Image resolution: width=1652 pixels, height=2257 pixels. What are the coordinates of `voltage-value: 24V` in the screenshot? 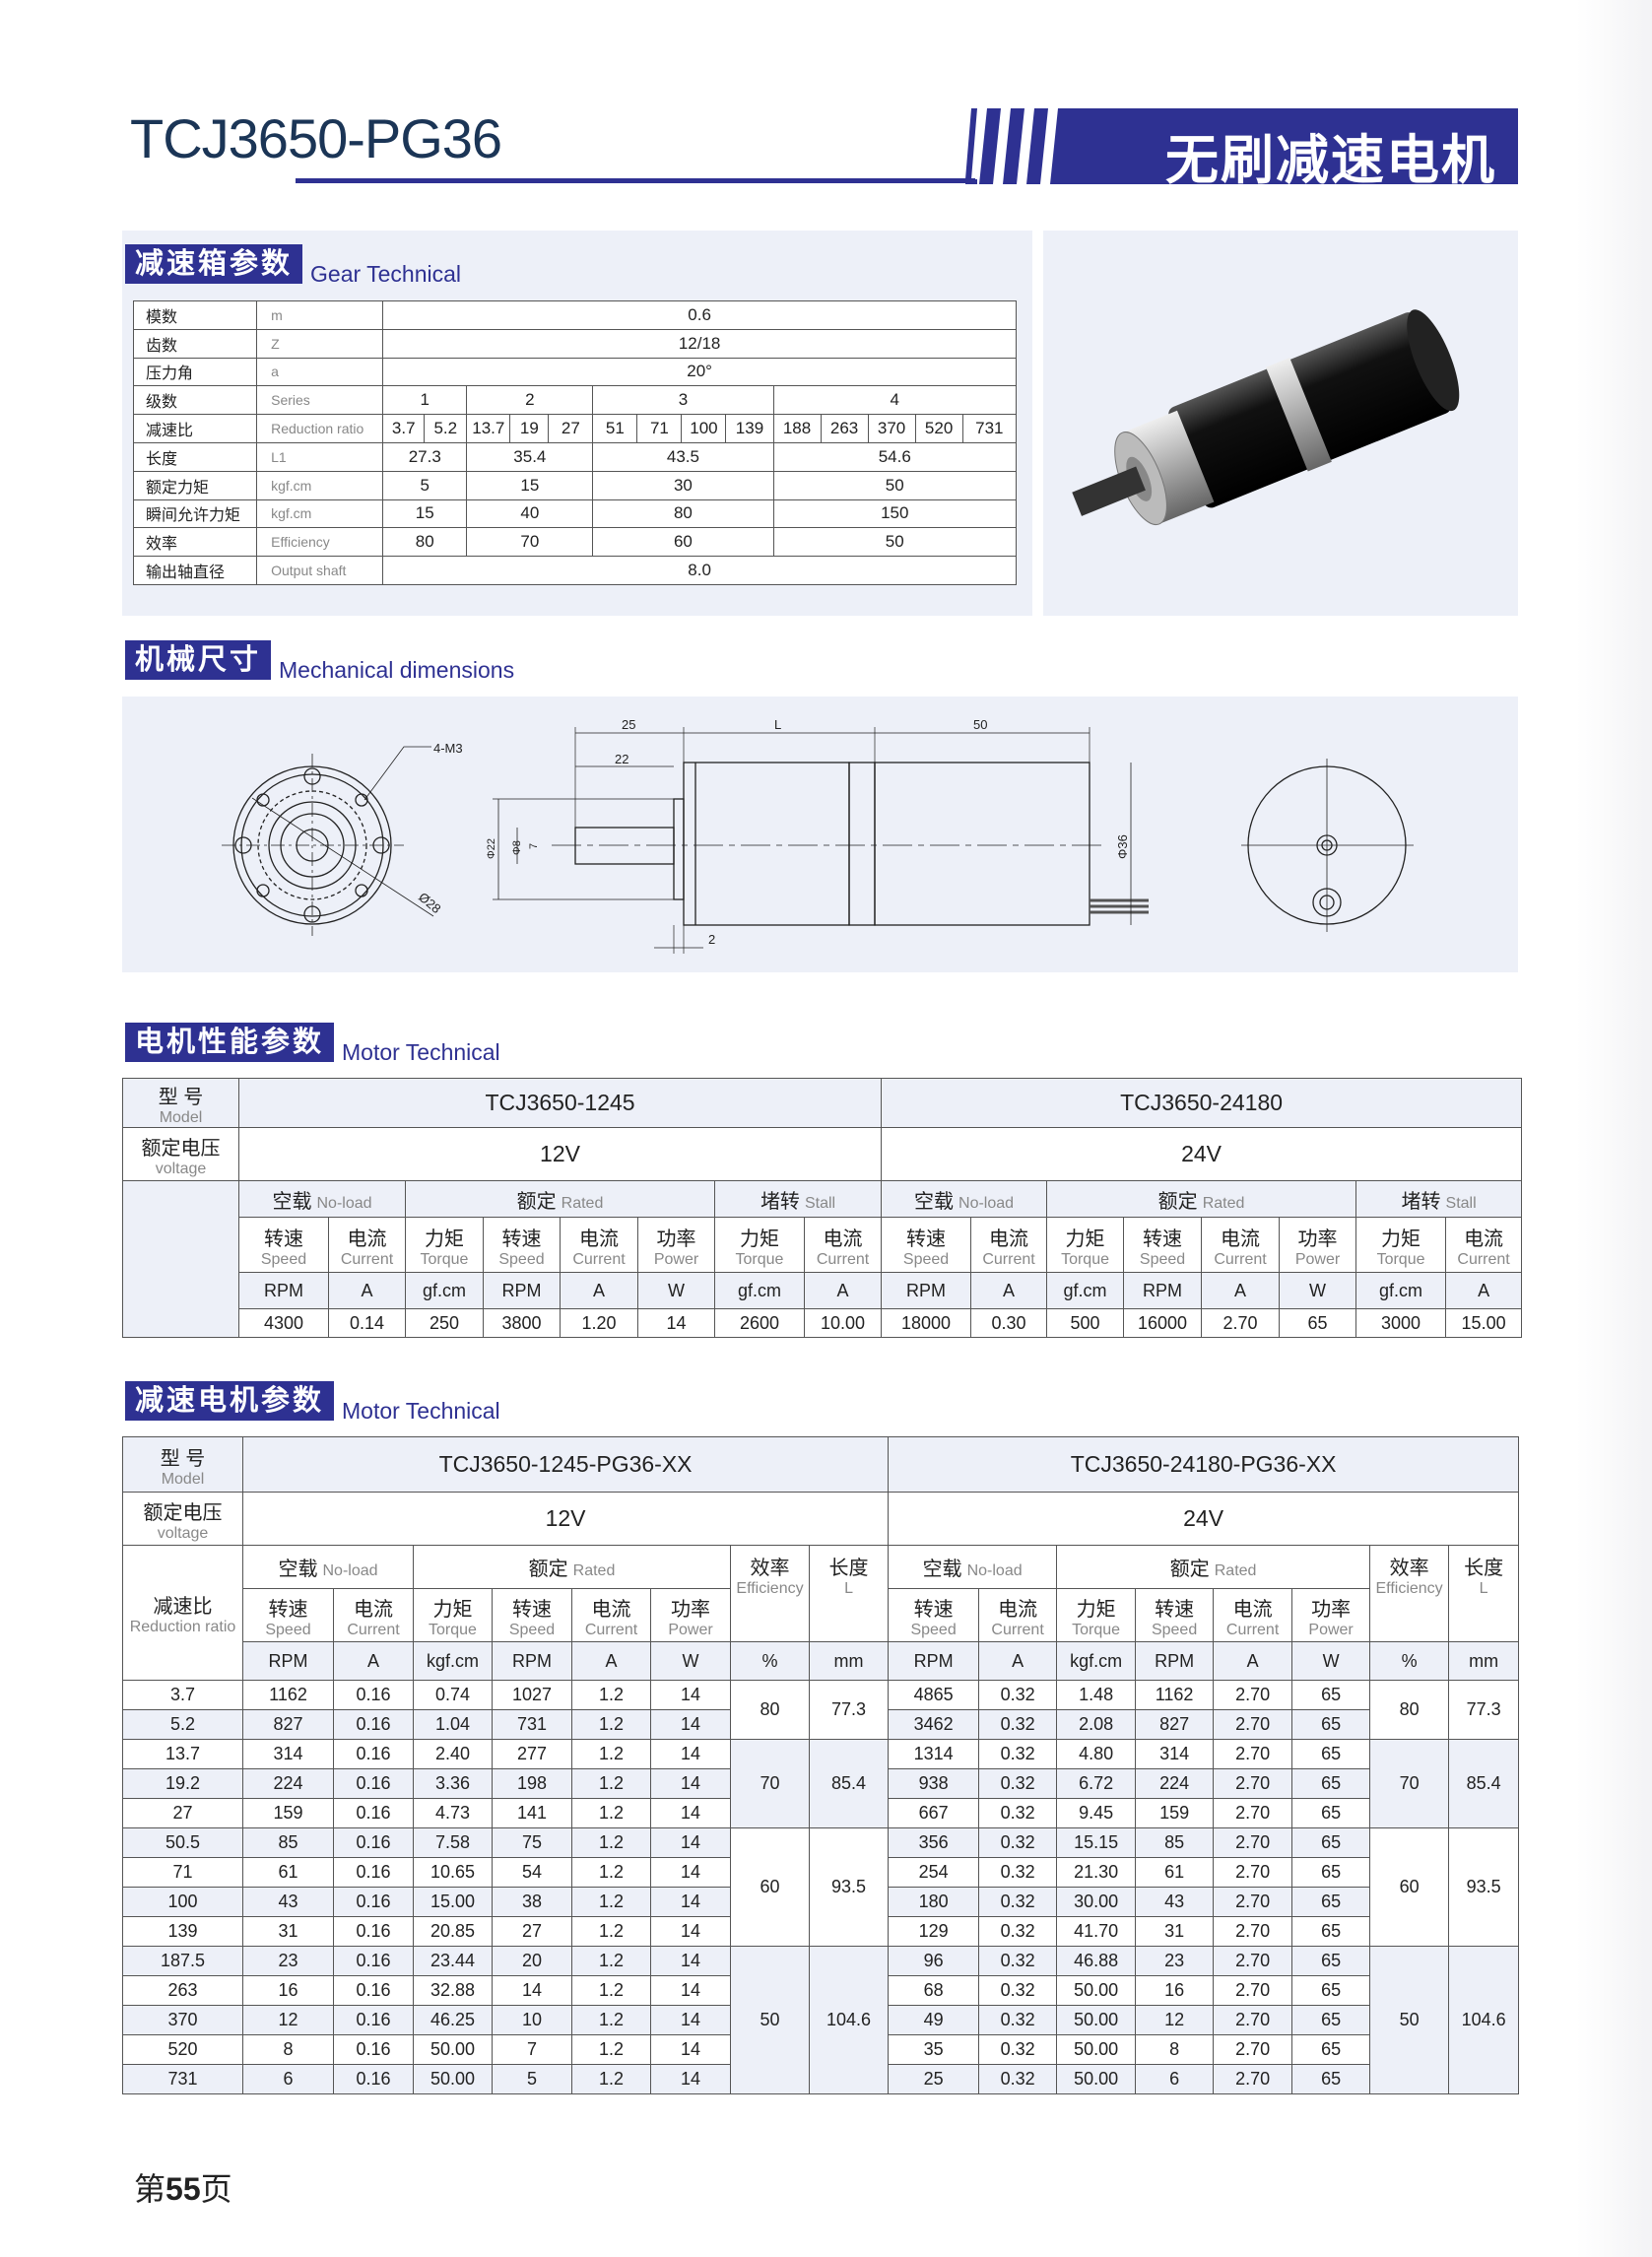 It's located at (1202, 1154).